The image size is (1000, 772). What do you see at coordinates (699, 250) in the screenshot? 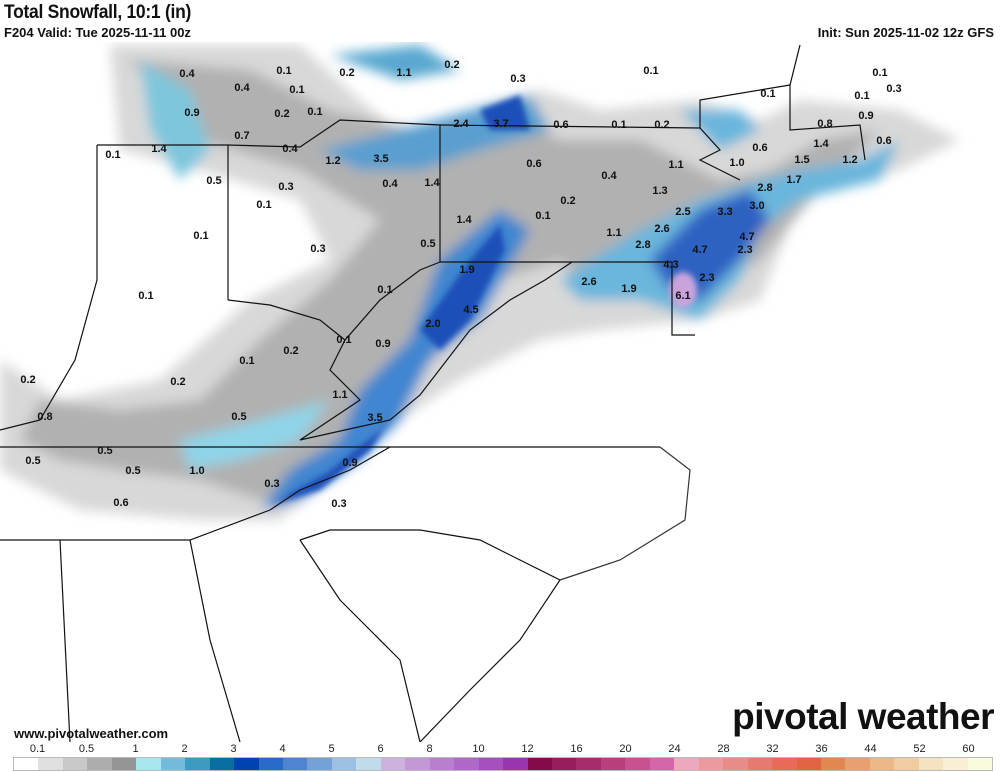
I see `snowfall-value: 4.7` at bounding box center [699, 250].